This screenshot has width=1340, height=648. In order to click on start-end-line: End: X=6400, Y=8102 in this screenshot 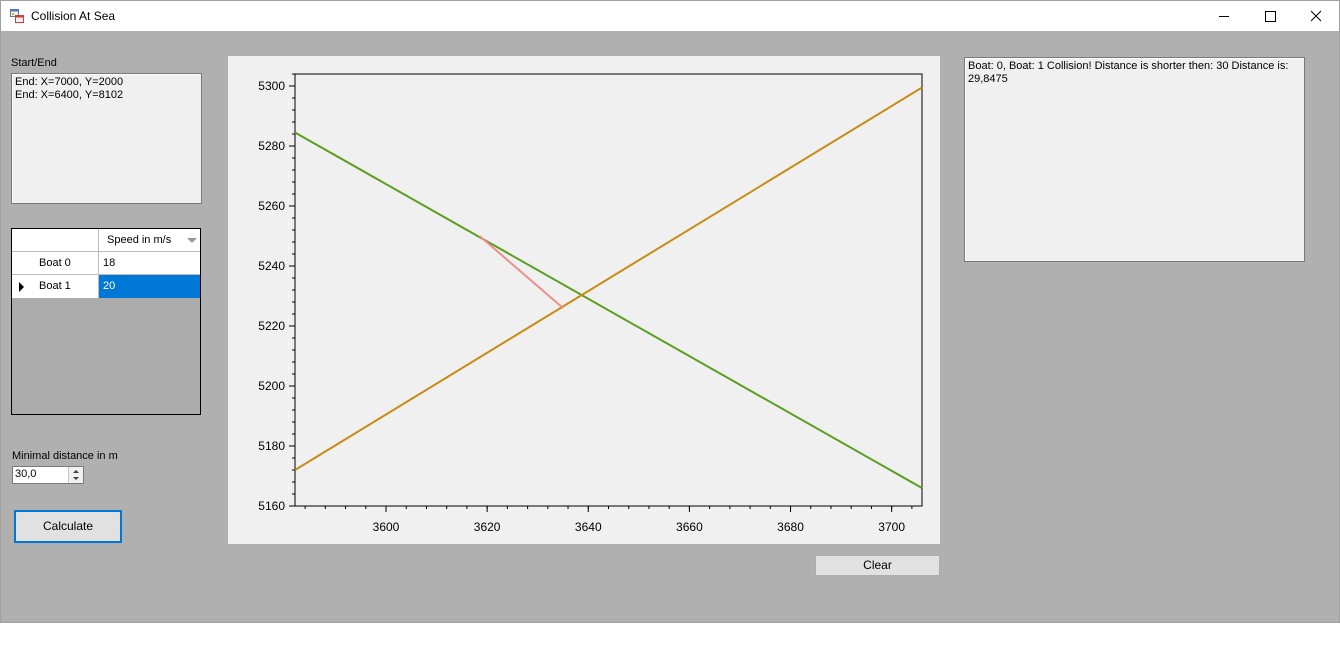, I will do `click(69, 95)`.